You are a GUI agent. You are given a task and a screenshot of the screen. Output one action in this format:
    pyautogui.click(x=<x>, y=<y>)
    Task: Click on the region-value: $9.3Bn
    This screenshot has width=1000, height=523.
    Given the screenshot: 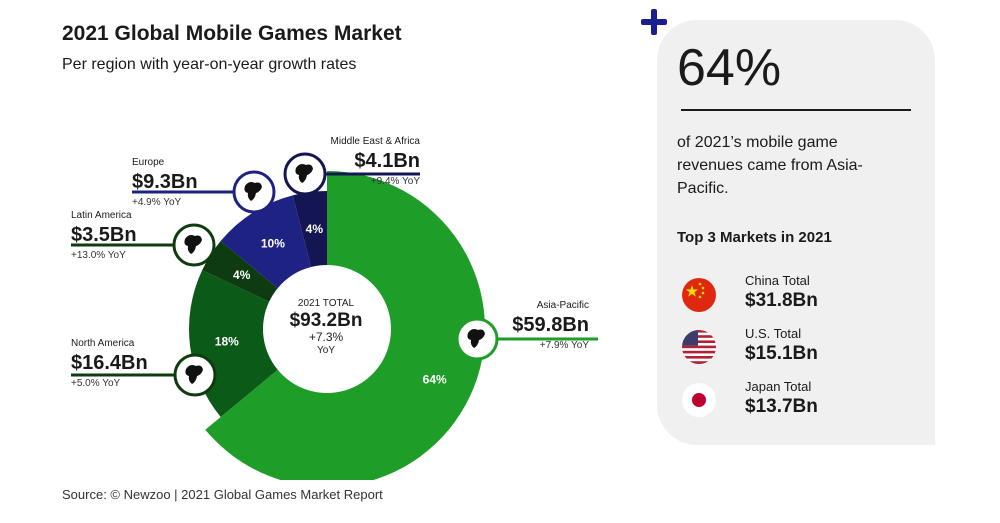 What is the action you would take?
    pyautogui.click(x=165, y=182)
    